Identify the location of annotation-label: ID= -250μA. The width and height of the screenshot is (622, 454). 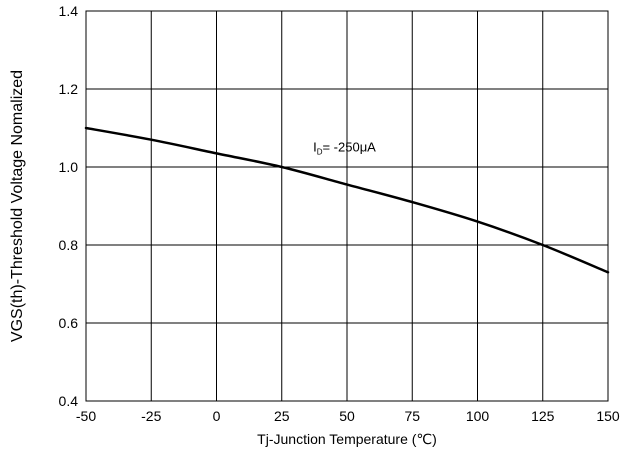
(344, 147).